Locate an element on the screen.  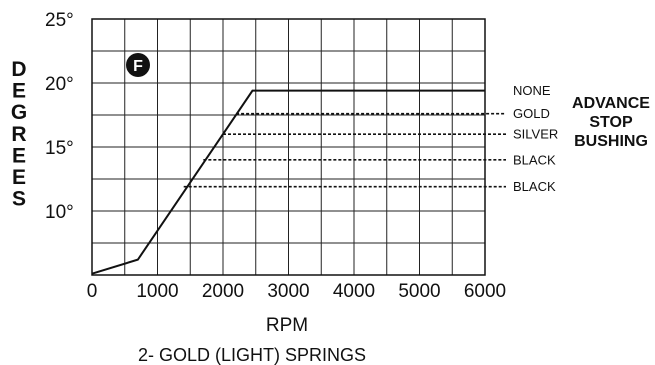
x-axis-label: RPM is located at coordinates (287, 325).